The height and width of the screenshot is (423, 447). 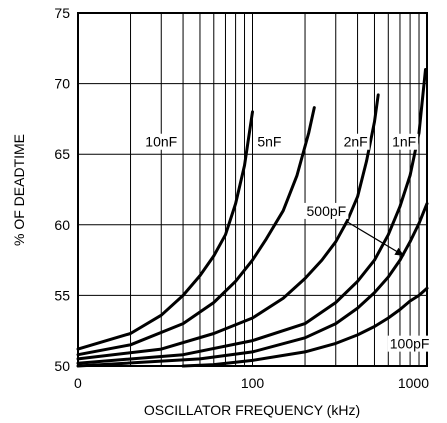 What do you see at coordinates (62, 13) in the screenshot?
I see `y-tick-label: 75` at bounding box center [62, 13].